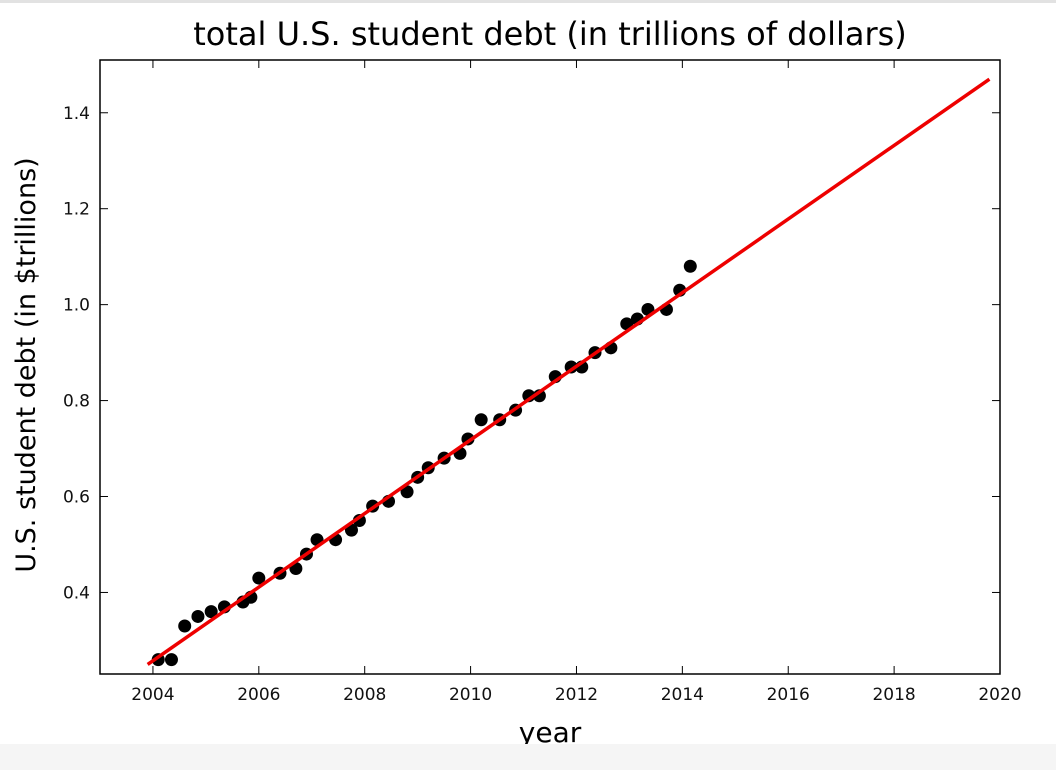  I want to click on y-tick-label: 0.6, so click(76, 498).